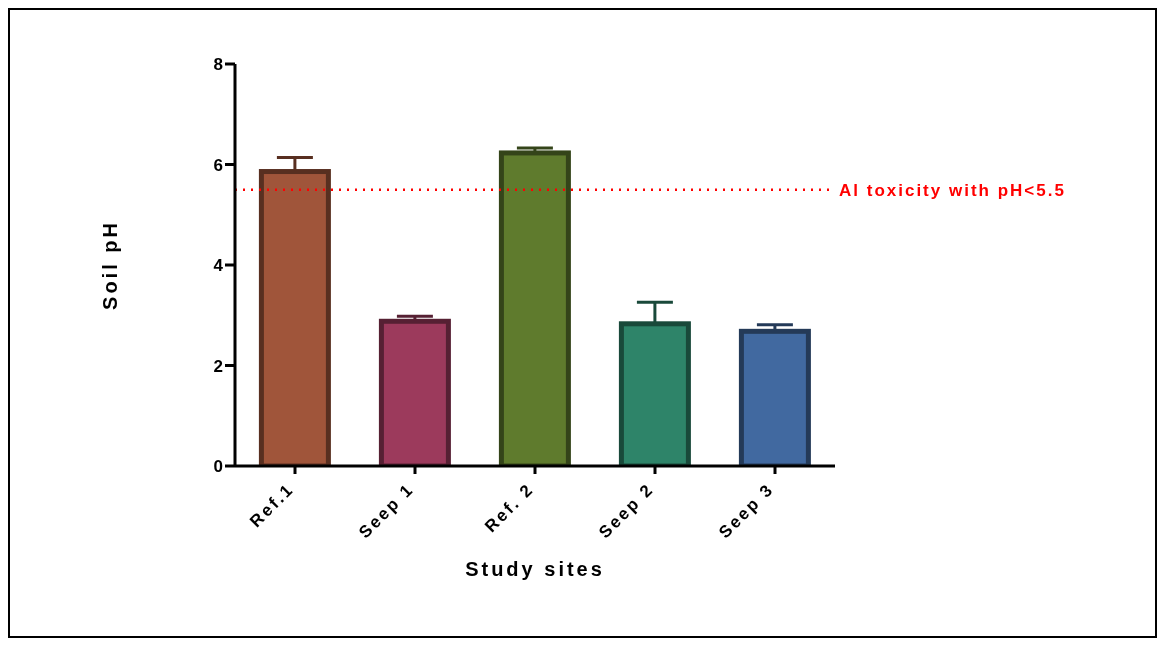 This screenshot has height=646, width=1165. What do you see at coordinates (110, 265) in the screenshot?
I see `y-axis-title: Soil pH` at bounding box center [110, 265].